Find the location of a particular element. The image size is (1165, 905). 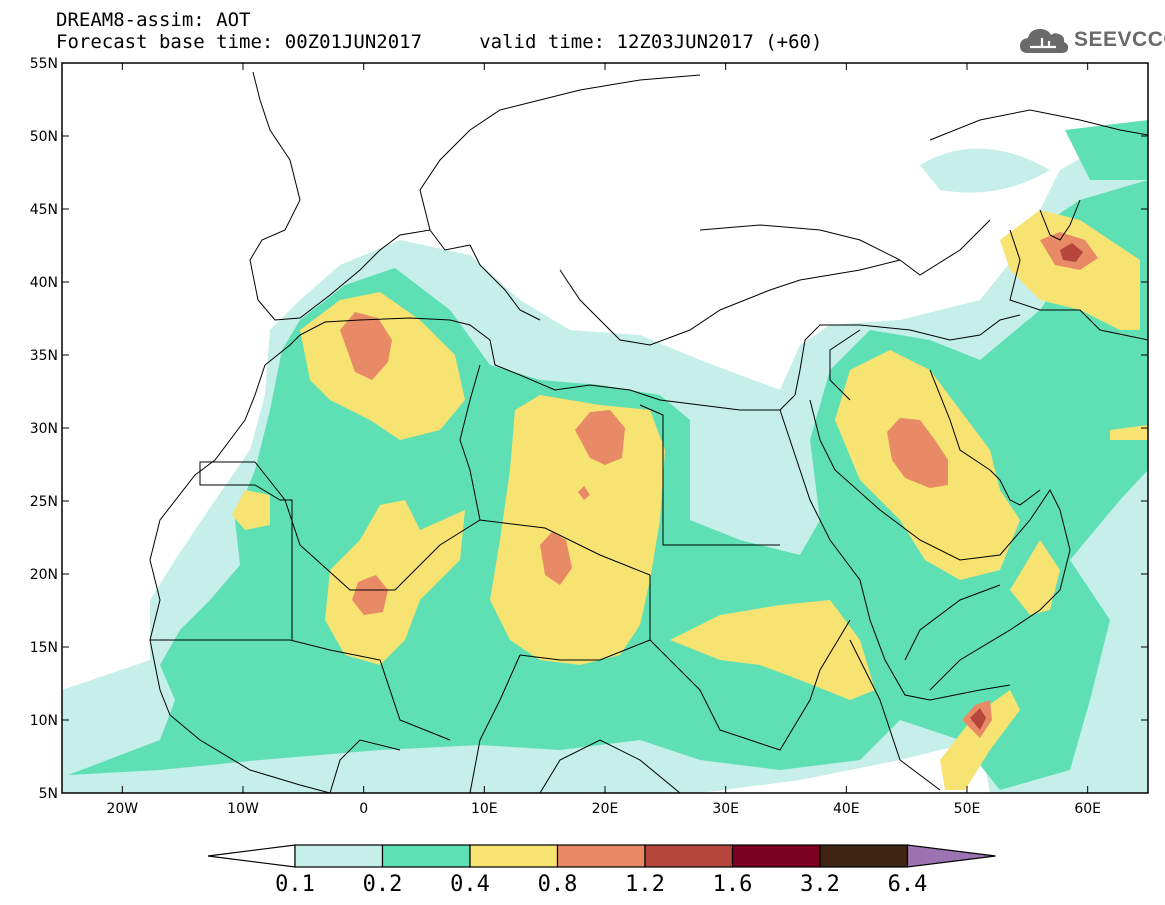

lon-tick-label: 40E is located at coordinates (846, 809).